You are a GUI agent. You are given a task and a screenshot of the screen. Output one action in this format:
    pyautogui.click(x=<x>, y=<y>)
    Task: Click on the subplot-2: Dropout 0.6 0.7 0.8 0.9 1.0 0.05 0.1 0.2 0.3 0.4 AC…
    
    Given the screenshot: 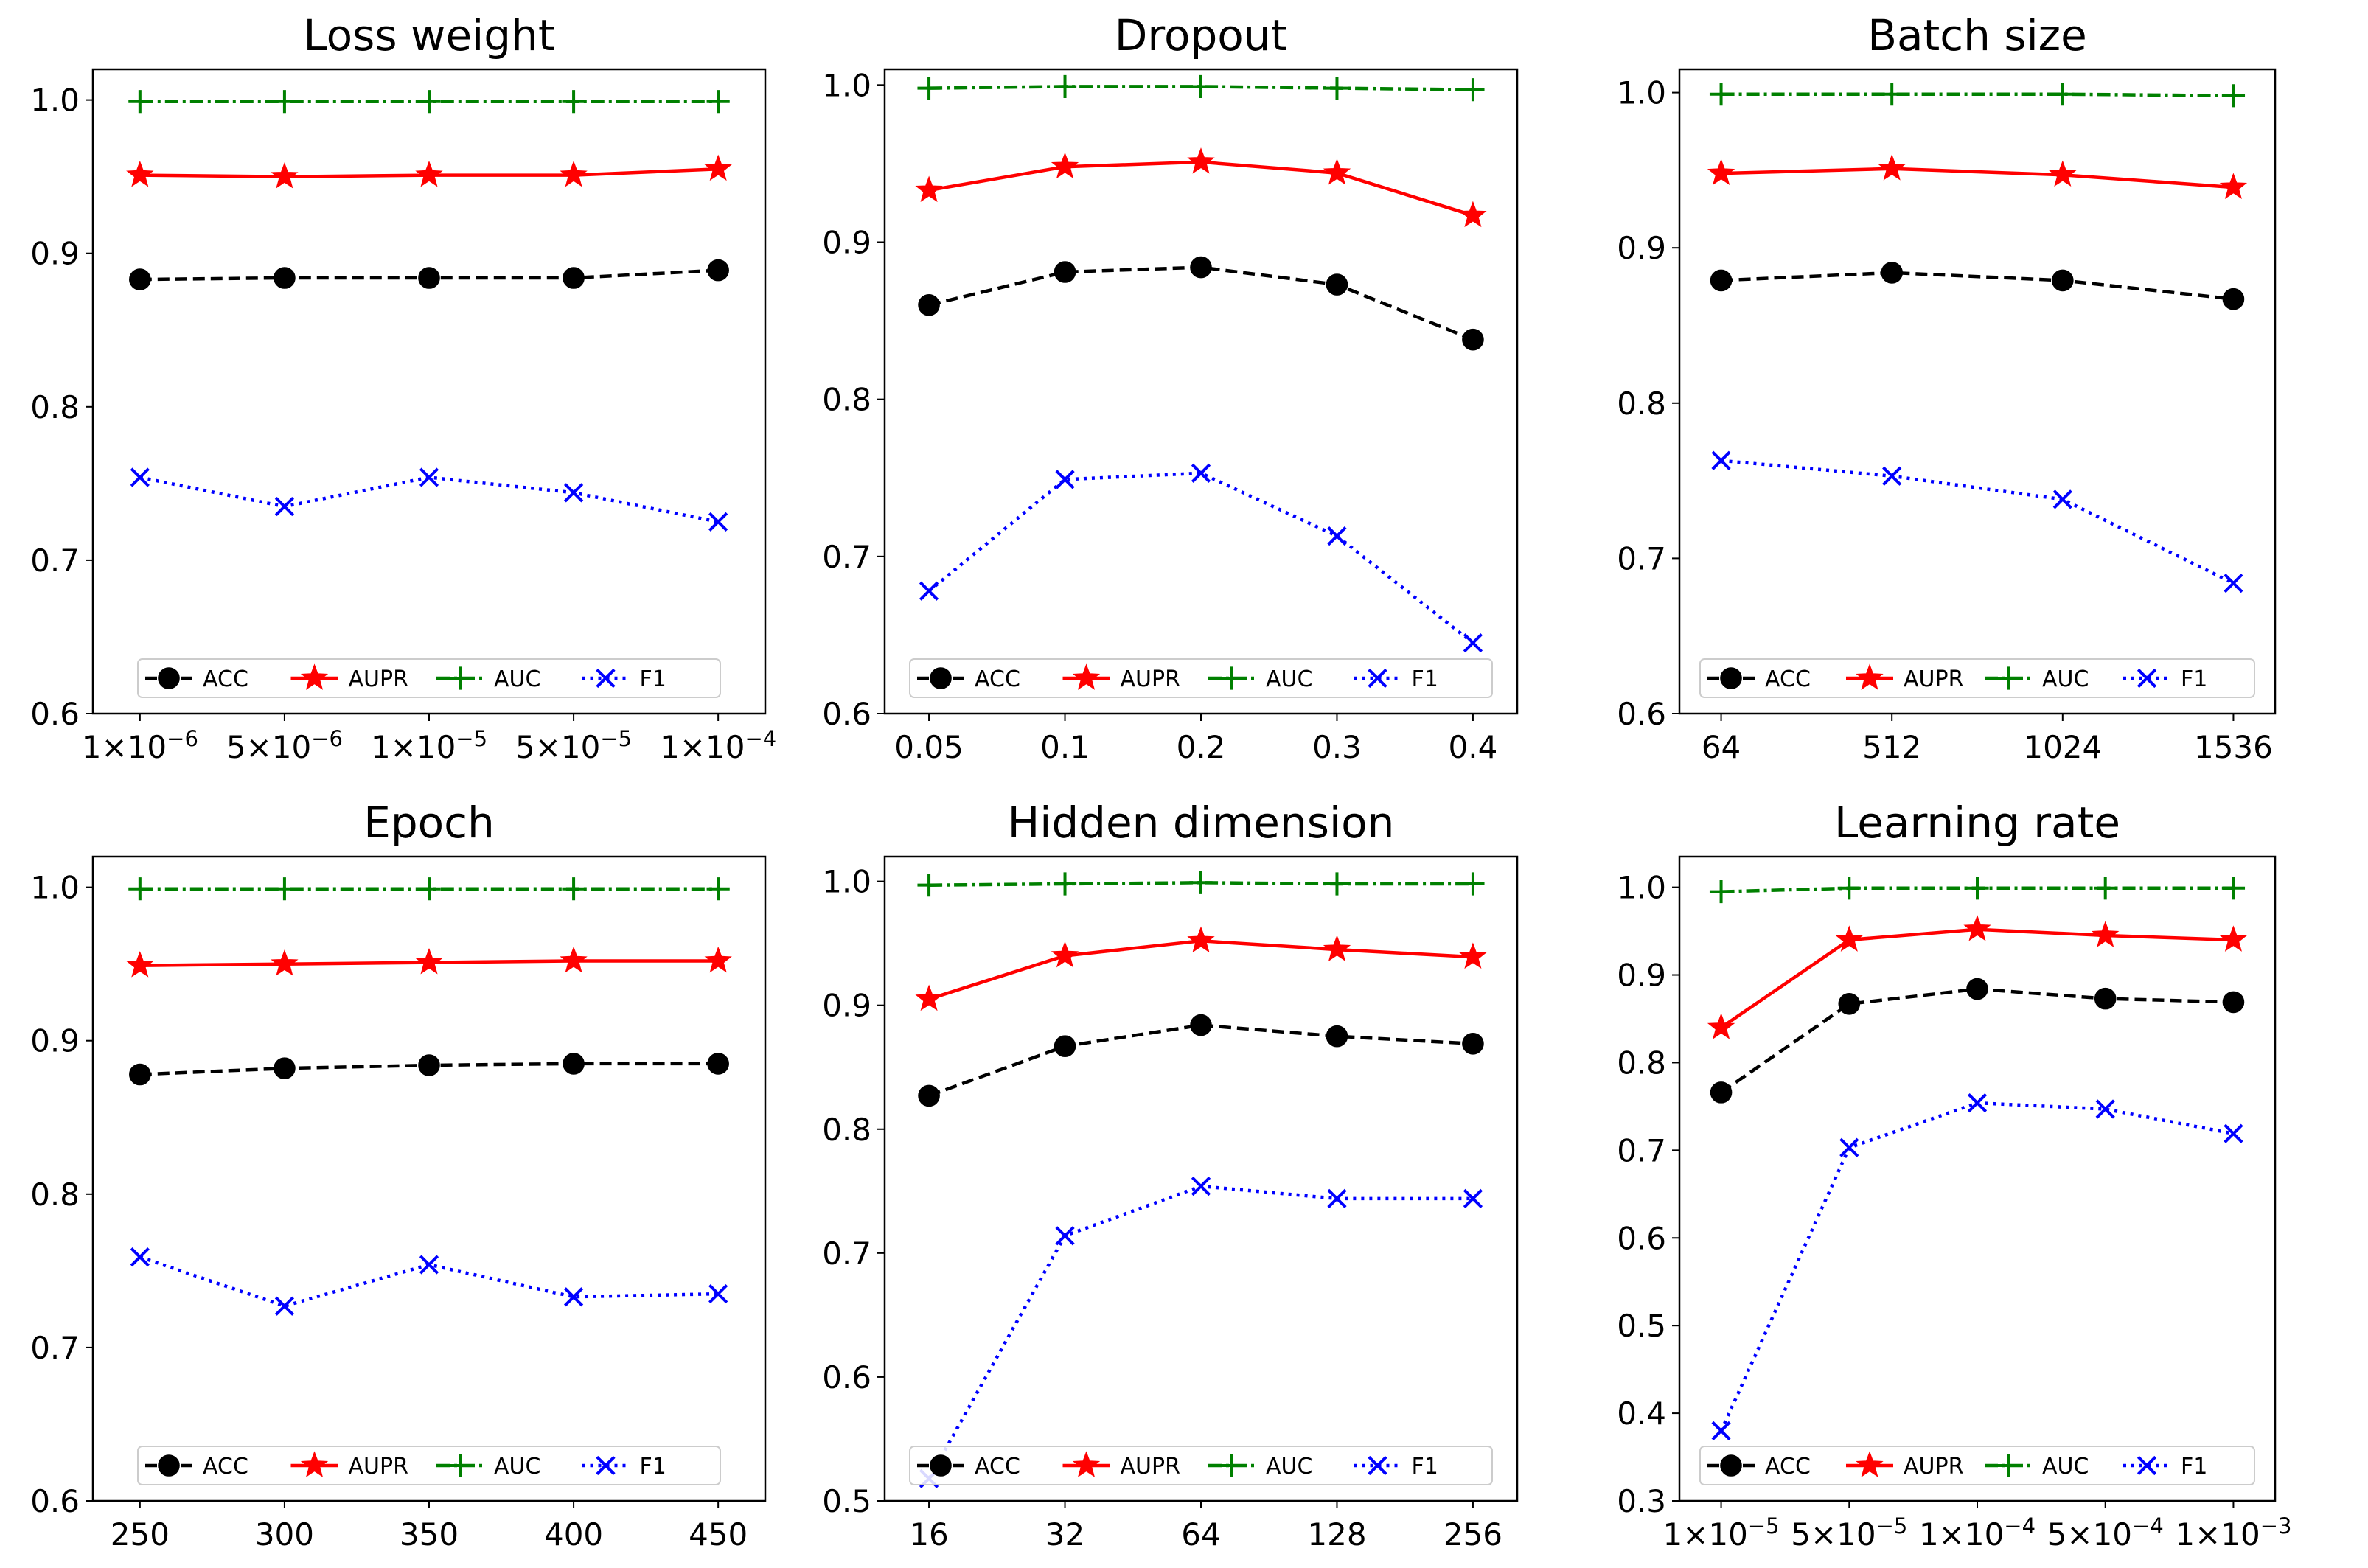 What is the action you would take?
    pyautogui.click(x=1170, y=387)
    